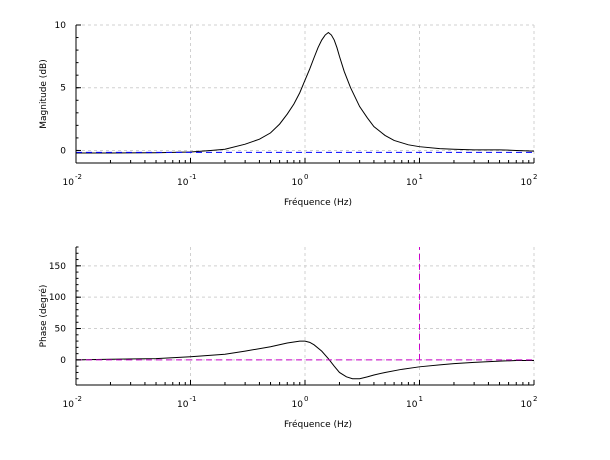  What do you see at coordinates (535, 177) in the screenshot?
I see `magnitude-xtick-exponent: 2` at bounding box center [535, 177].